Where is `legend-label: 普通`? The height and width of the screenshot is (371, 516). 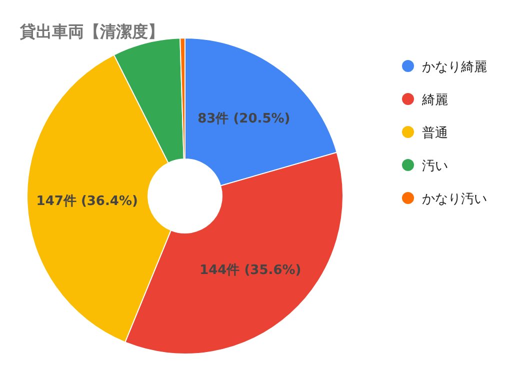 legend-label: 普通 is located at coordinates (435, 133).